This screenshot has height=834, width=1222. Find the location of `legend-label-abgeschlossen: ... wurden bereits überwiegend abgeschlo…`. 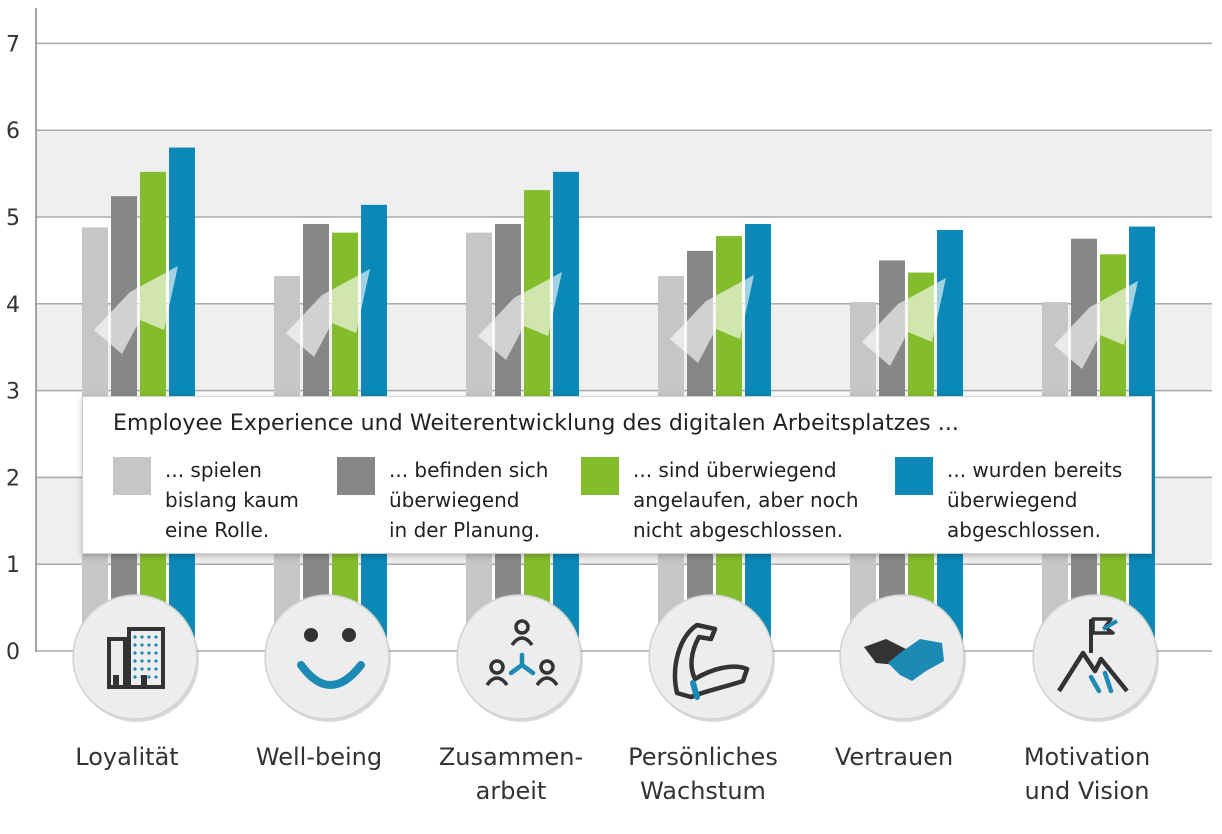

legend-label-abgeschlossen: ... wurden bereits überwiegend abgeschlo… is located at coordinates (1035, 500).